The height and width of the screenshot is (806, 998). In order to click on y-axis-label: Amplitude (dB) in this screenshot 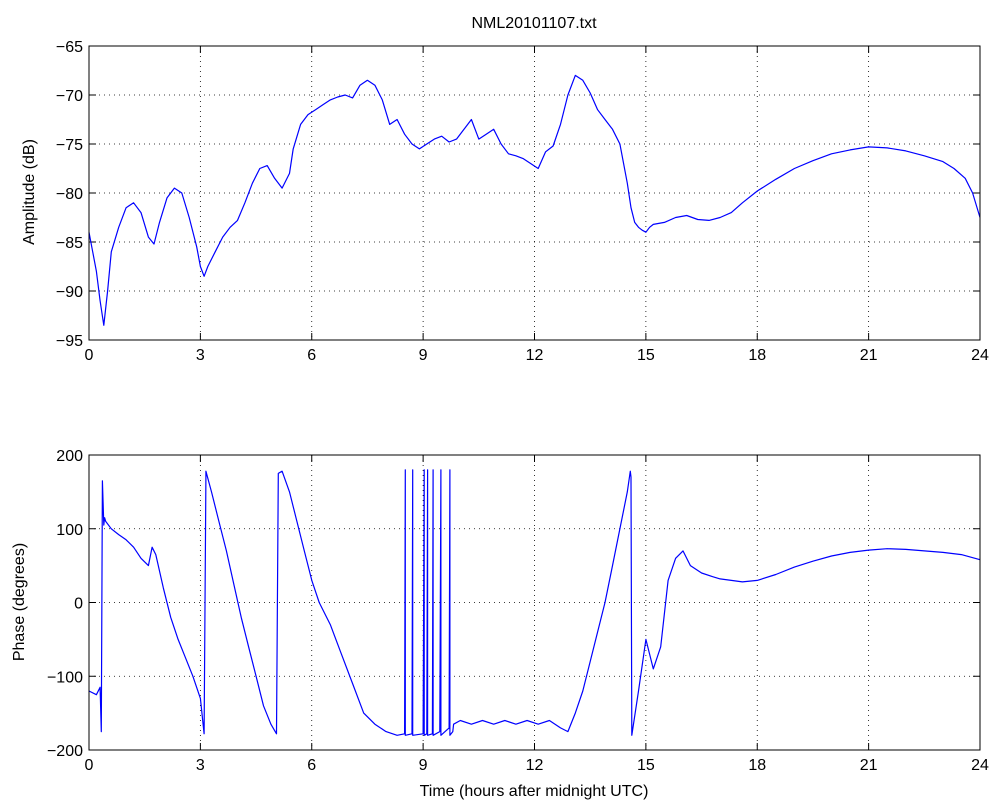, I will do `click(29, 192)`.